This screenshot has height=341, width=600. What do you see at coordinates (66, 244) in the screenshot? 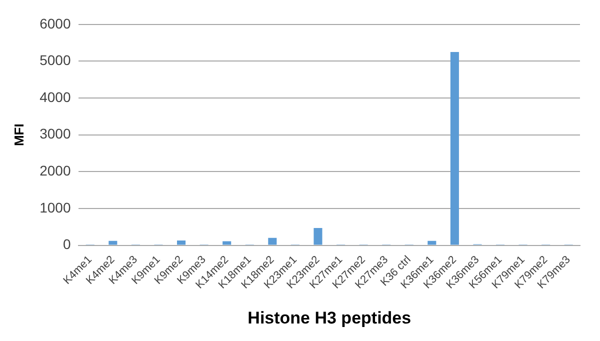
I see `y-tick-label: 0` at bounding box center [66, 244].